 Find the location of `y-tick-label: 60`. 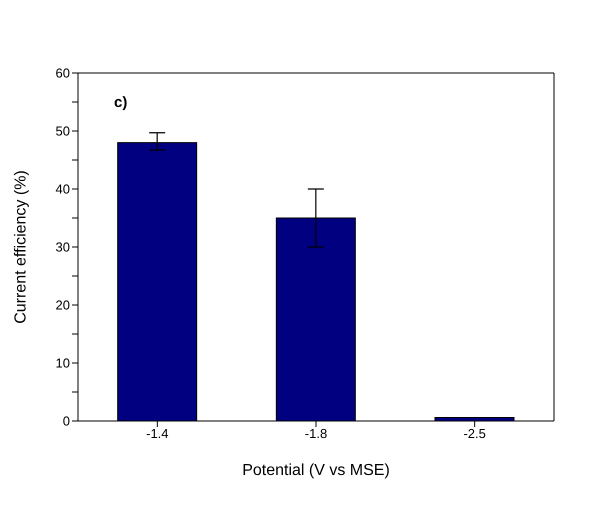

y-tick-label: 60 is located at coordinates (63, 73).